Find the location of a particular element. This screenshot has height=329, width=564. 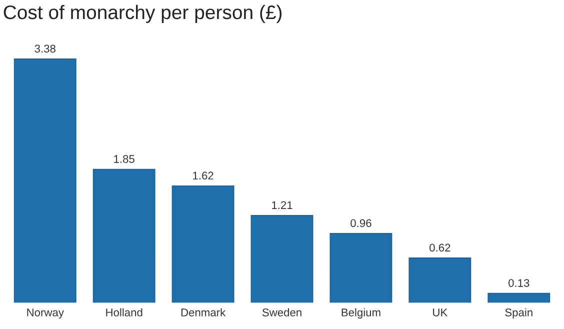

x-tick-label: Sweden is located at coordinates (282, 312).